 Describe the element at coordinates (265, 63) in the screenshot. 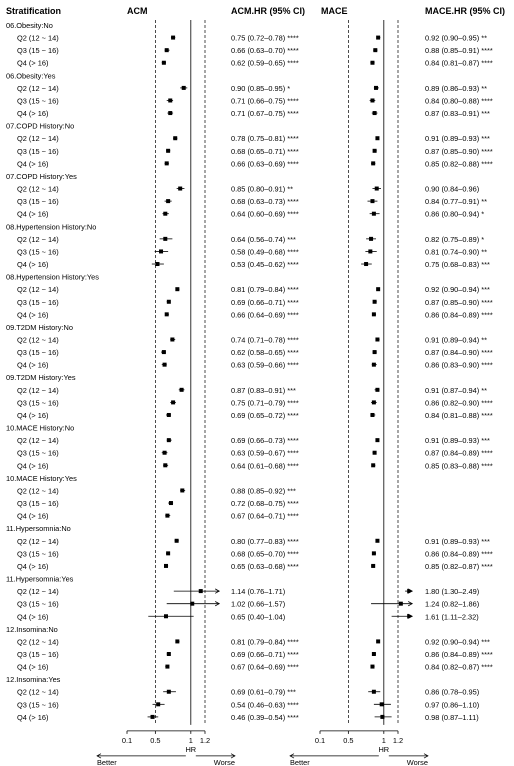

I see `acm-hr-text: 0.62 (0.59–0.65) ****` at that location.